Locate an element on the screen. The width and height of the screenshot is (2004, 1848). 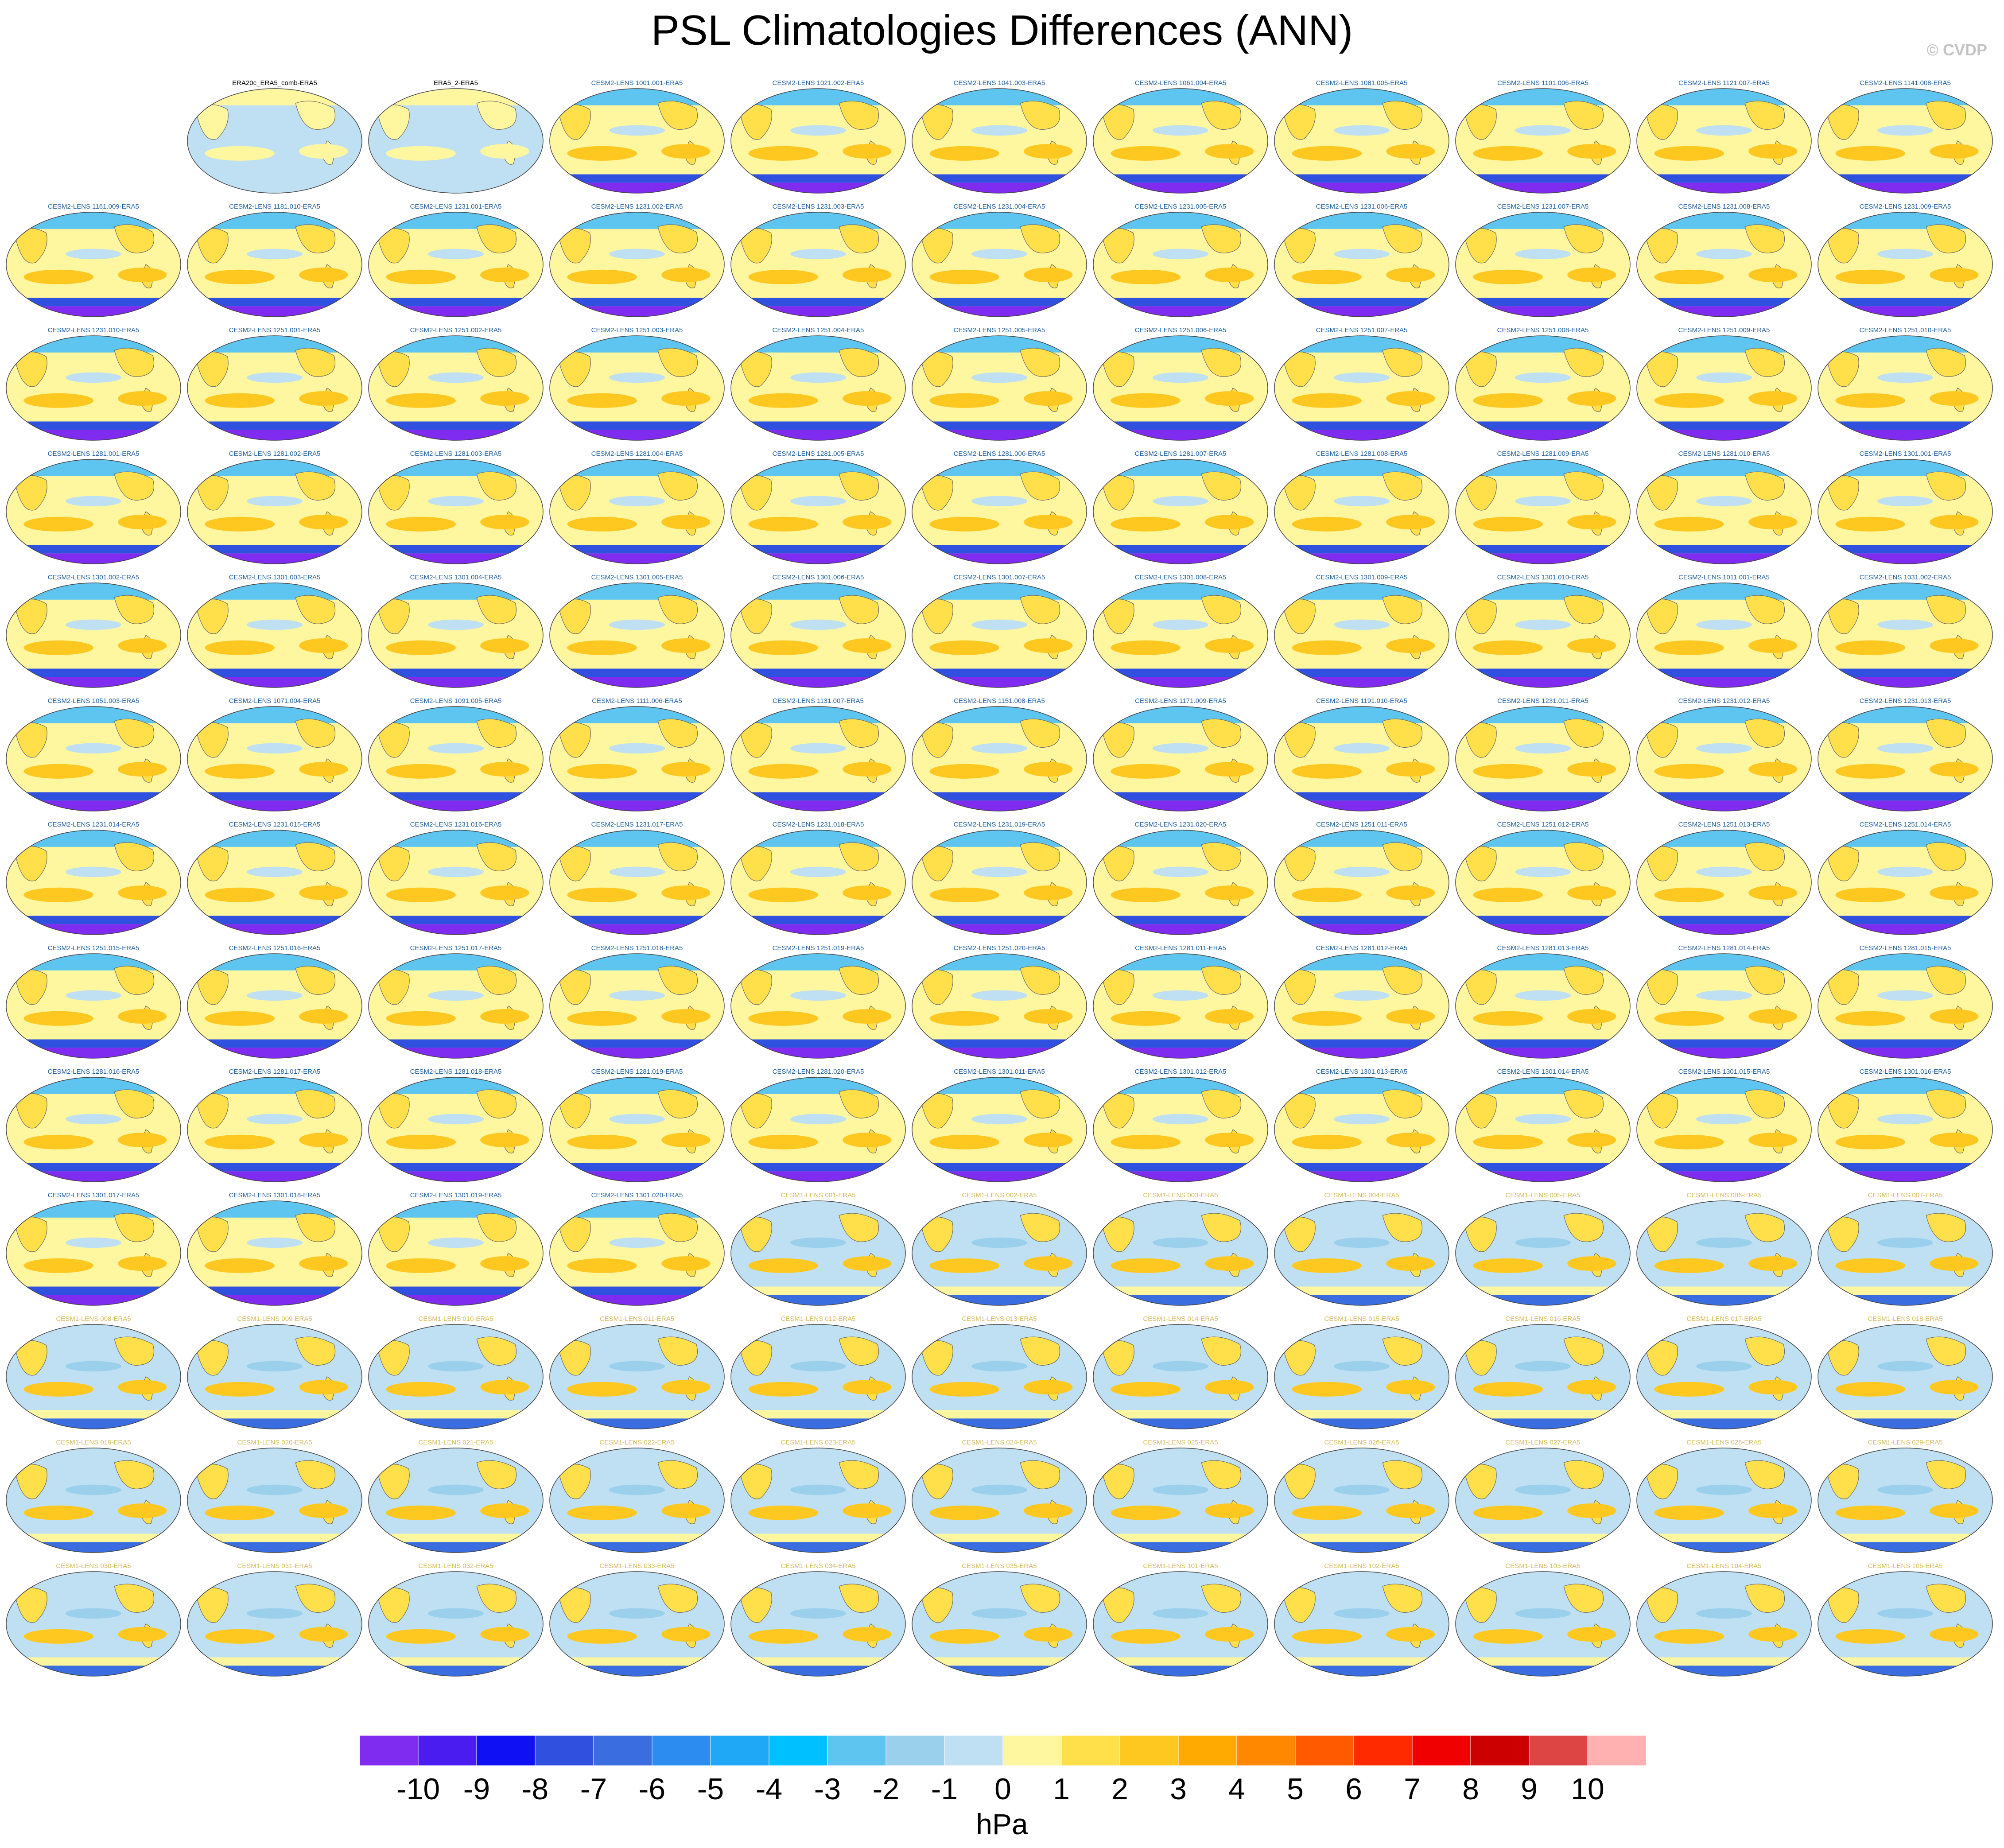
map-panel: CESM2-LENS 1251.006-ERA5 is located at coordinates (1180, 384).